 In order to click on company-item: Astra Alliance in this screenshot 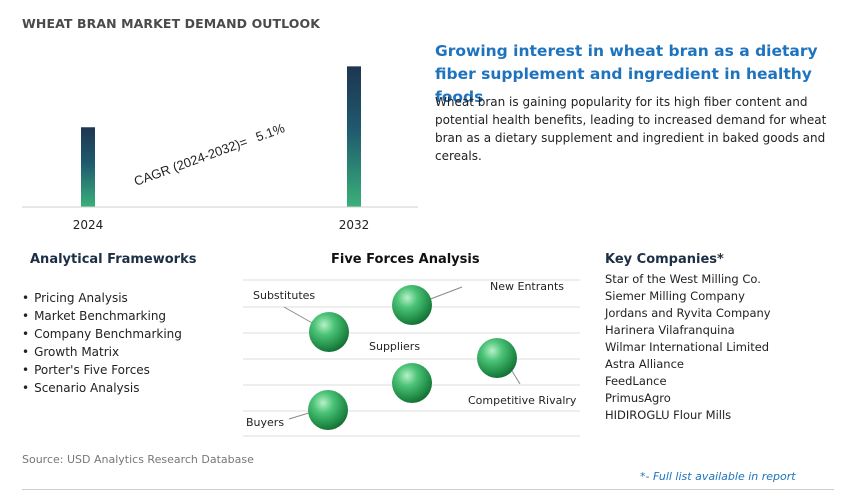, I will do `click(644, 364)`.